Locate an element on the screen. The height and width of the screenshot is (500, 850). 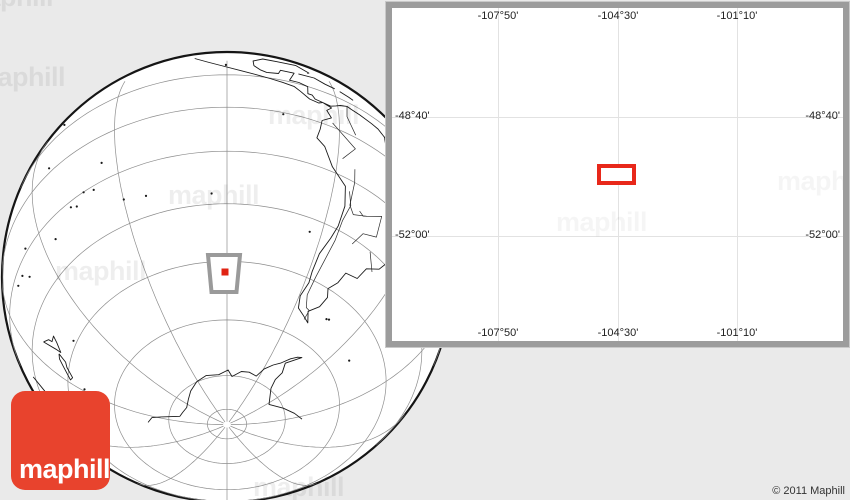
lon-label-bottom: -101°10' is located at coordinates (737, 333).